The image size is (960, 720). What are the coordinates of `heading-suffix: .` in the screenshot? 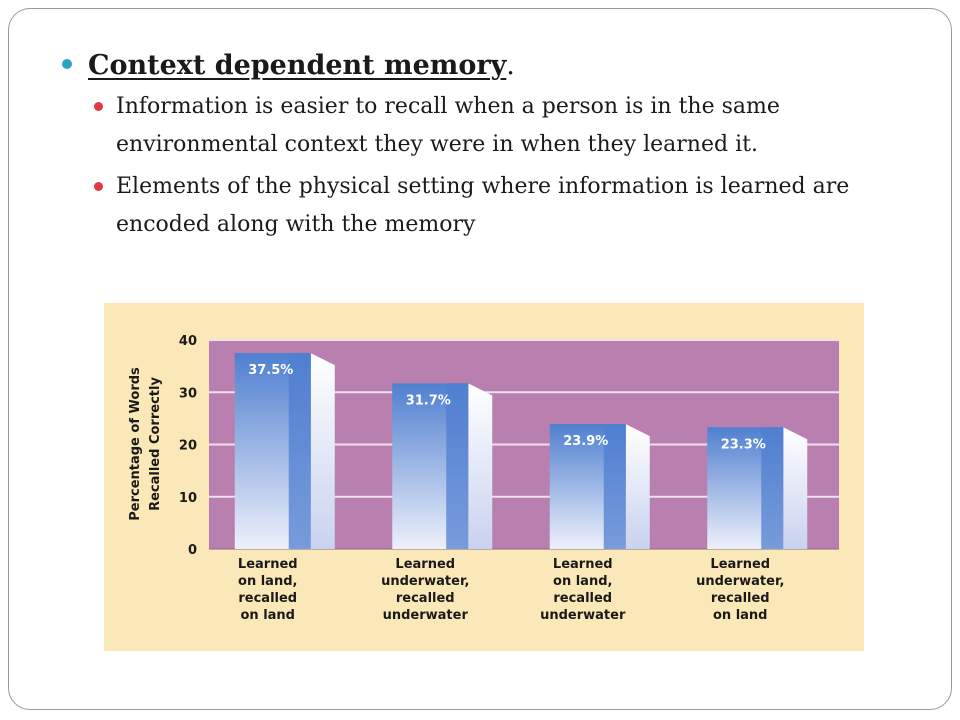 It's located at (510, 65).